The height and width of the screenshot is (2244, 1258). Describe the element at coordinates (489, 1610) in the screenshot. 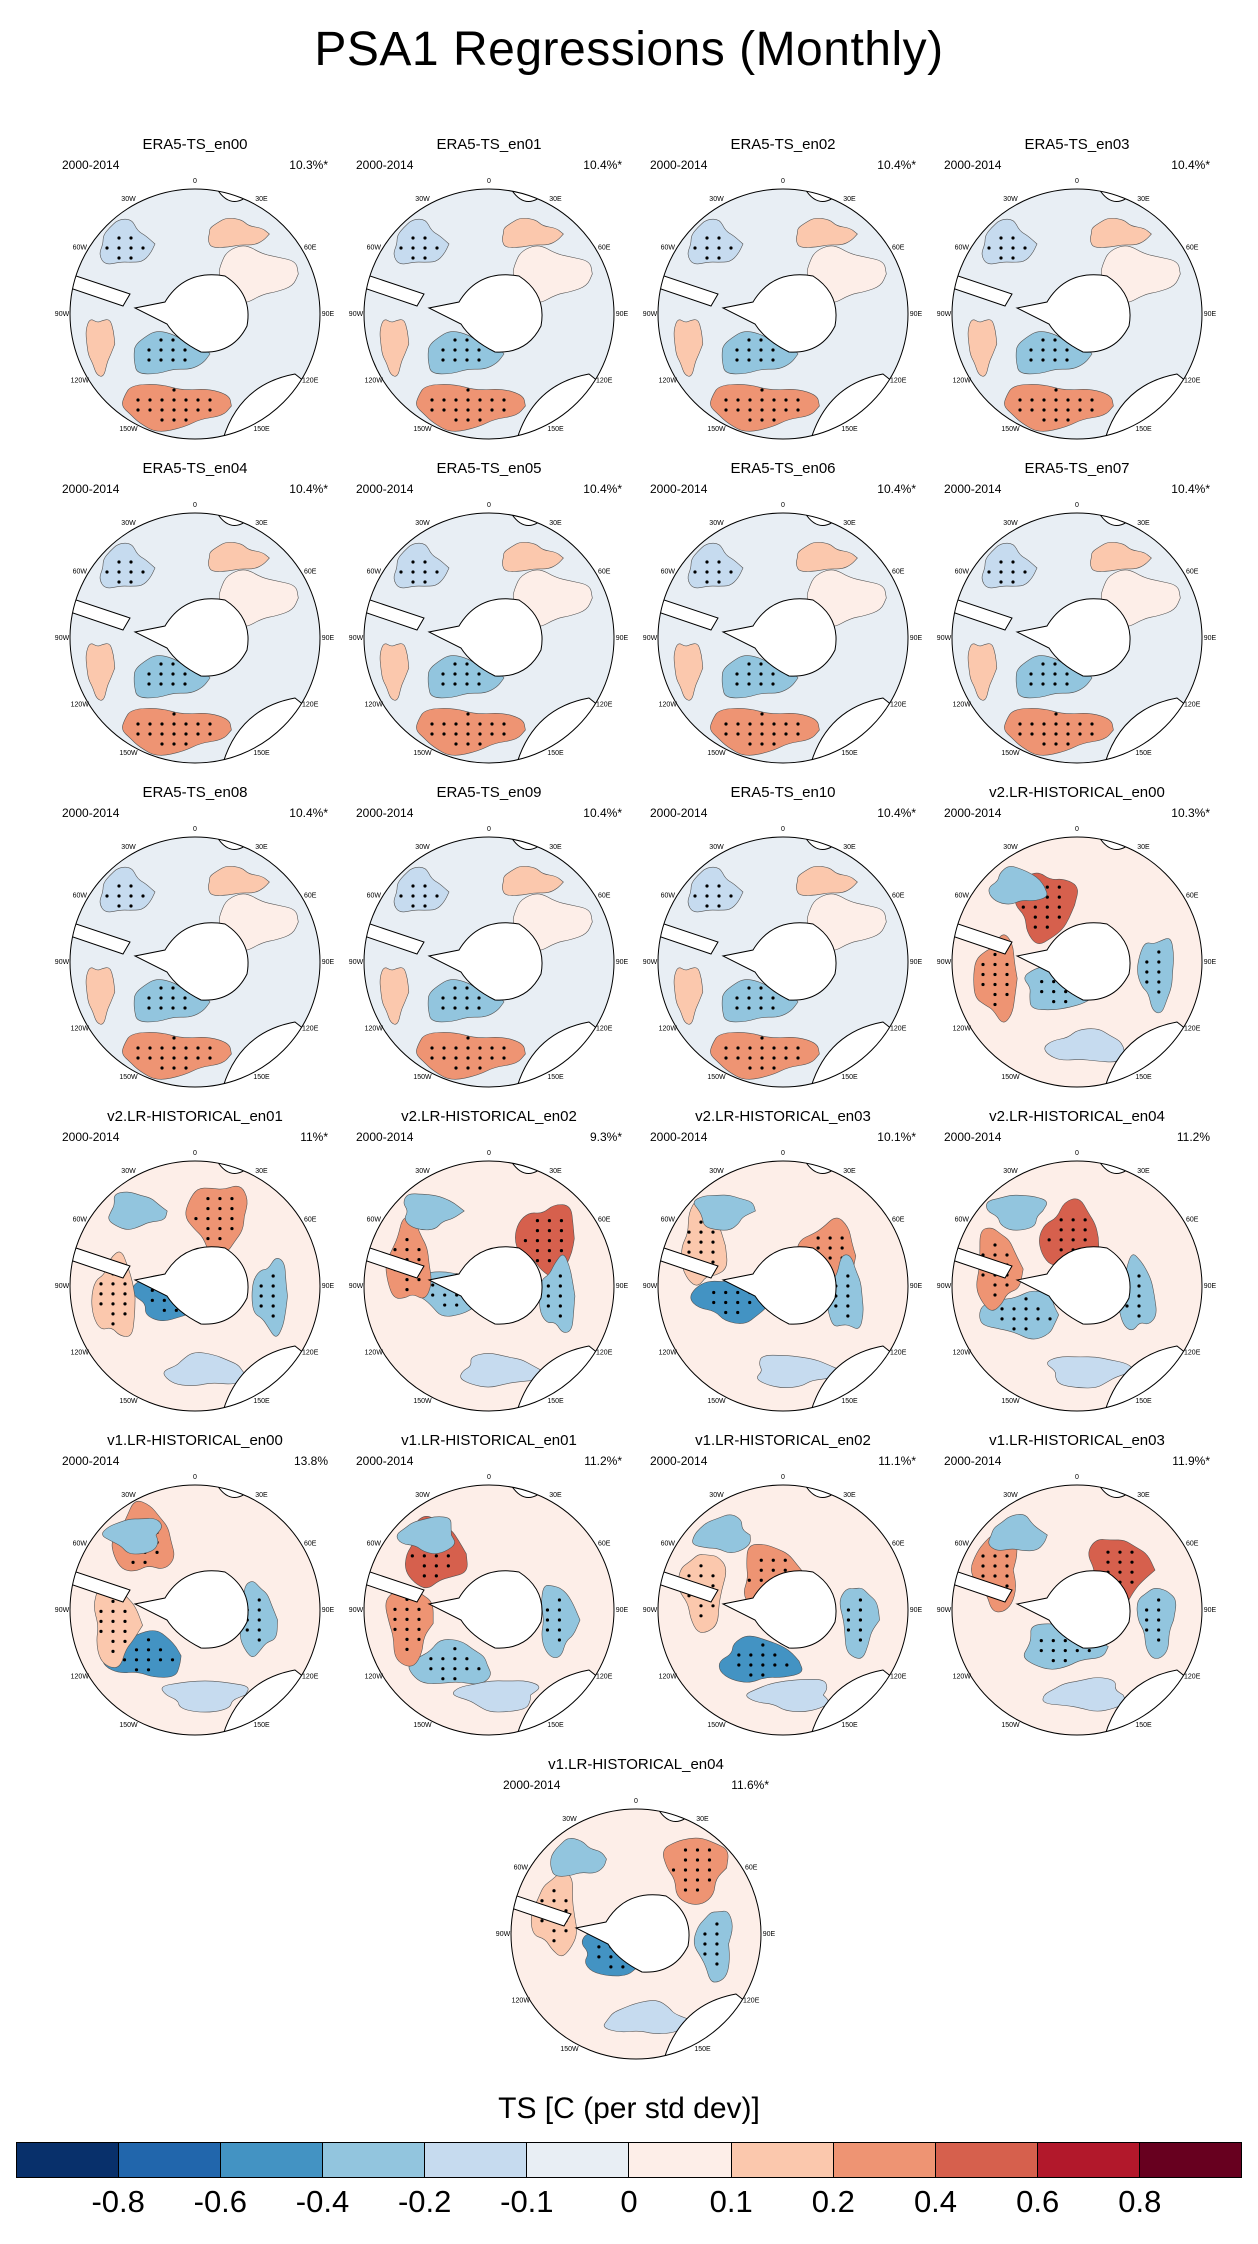

I see `map-boundary` at that location.